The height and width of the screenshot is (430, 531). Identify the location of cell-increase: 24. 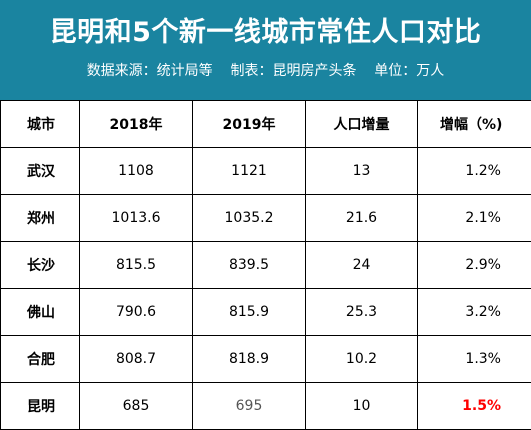
(362, 265).